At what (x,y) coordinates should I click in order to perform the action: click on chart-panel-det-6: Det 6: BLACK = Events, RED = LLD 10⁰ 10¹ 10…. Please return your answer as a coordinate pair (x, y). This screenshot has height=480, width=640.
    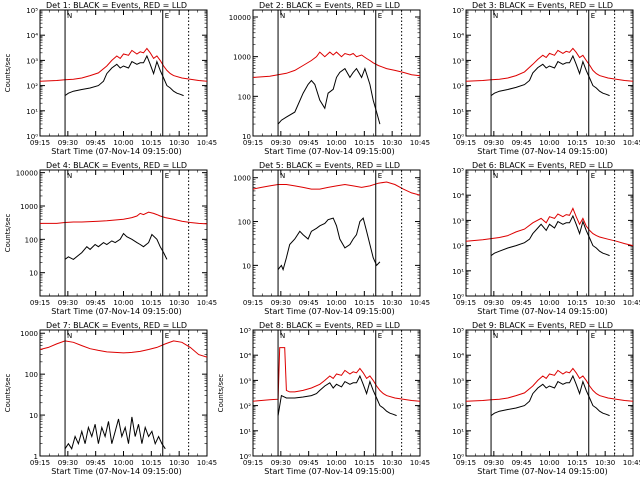
    Looking at the image, I should click on (546, 238).